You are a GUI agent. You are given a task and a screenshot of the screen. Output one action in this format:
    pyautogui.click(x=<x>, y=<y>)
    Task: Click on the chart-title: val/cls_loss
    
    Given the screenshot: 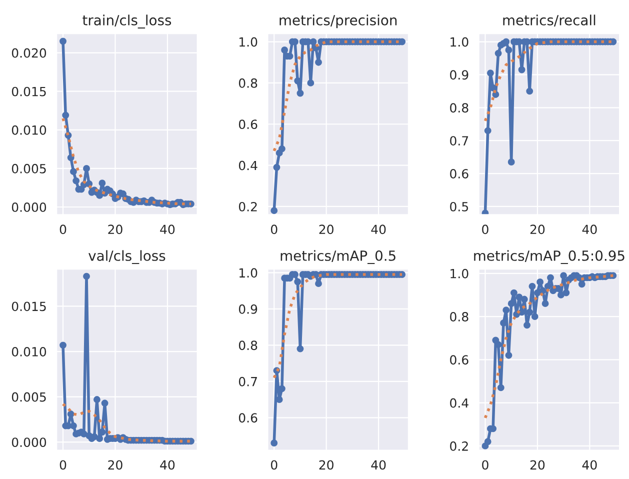 What is the action you would take?
    pyautogui.click(x=127, y=257)
    